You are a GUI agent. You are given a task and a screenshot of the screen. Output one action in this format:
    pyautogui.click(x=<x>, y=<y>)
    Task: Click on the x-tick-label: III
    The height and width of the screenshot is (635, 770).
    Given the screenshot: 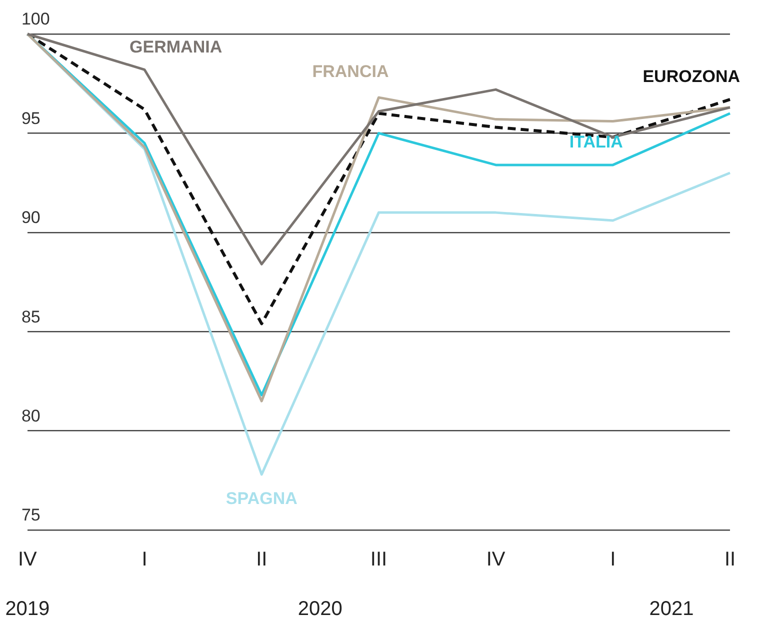 What is the action you would take?
    pyautogui.click(x=379, y=559)
    